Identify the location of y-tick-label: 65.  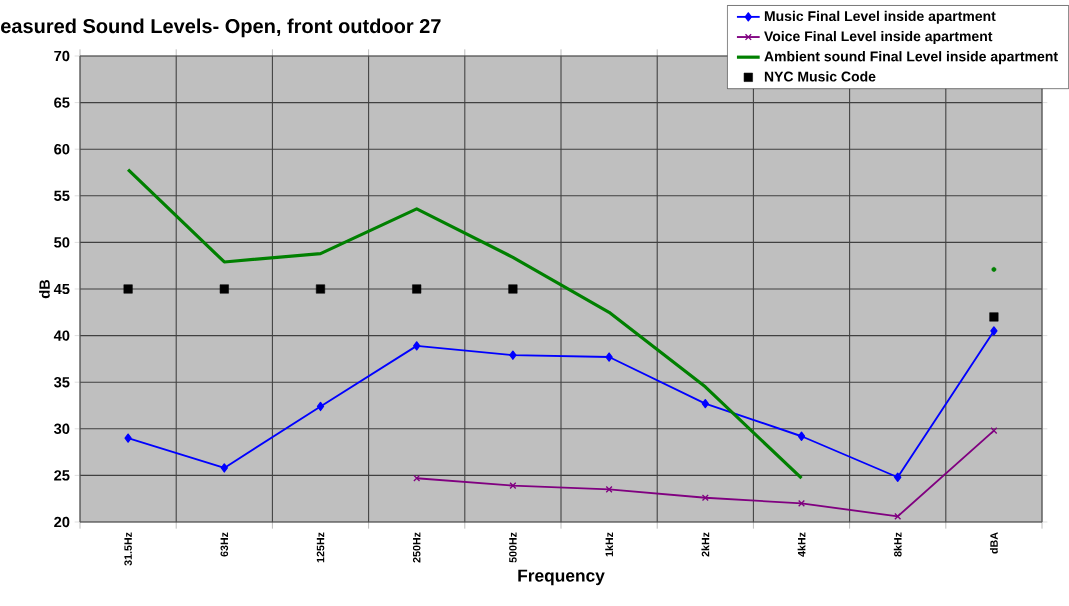
(62, 102).